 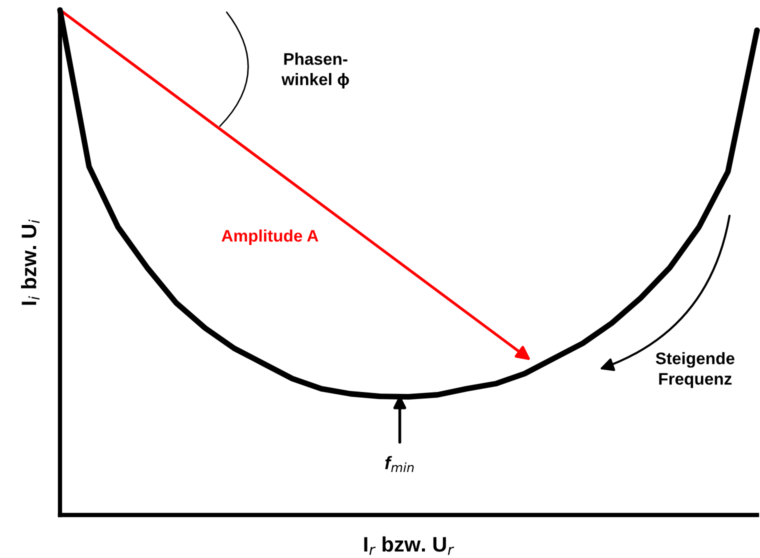 What do you see at coordinates (315, 70) in the screenshot?
I see `annotation: Phasen- winkel ϕ` at bounding box center [315, 70].